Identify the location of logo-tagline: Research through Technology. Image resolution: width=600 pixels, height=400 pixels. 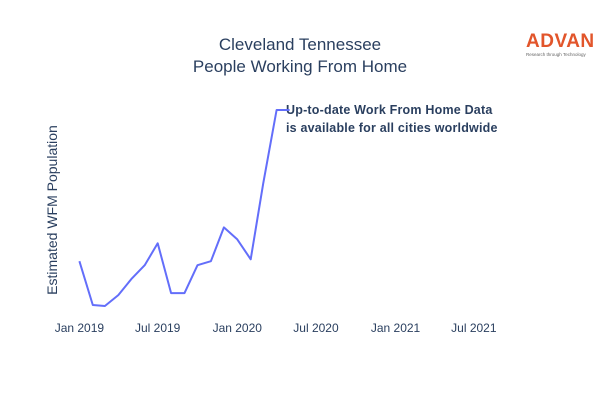
(556, 54).